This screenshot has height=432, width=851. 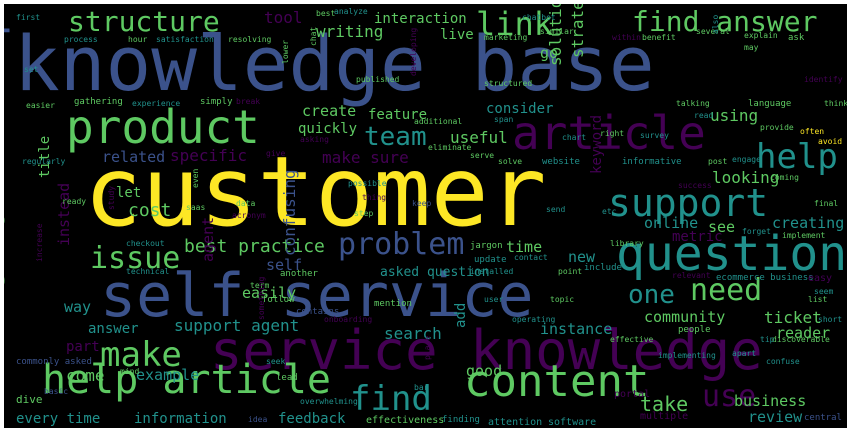 I want to click on word-related: related, so click(x=134, y=157).